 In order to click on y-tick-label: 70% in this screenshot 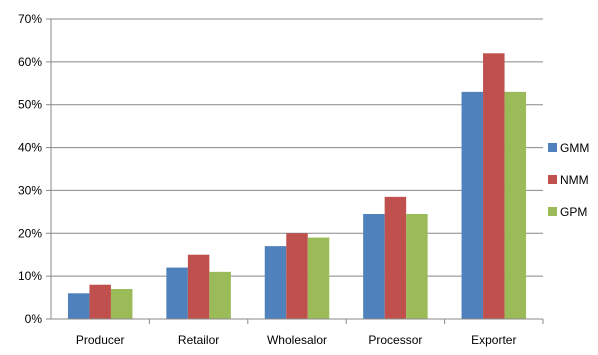, I will do `click(30, 19)`.